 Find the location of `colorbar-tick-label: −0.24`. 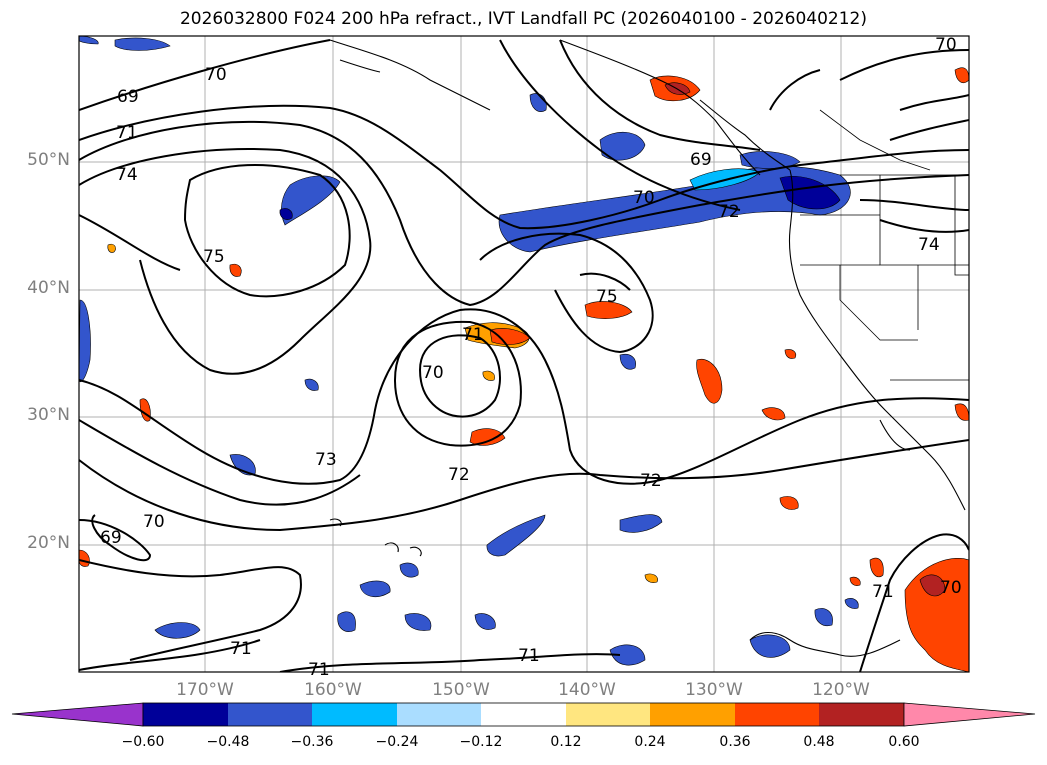

colorbar-tick-label: −0.24 is located at coordinates (397, 742).